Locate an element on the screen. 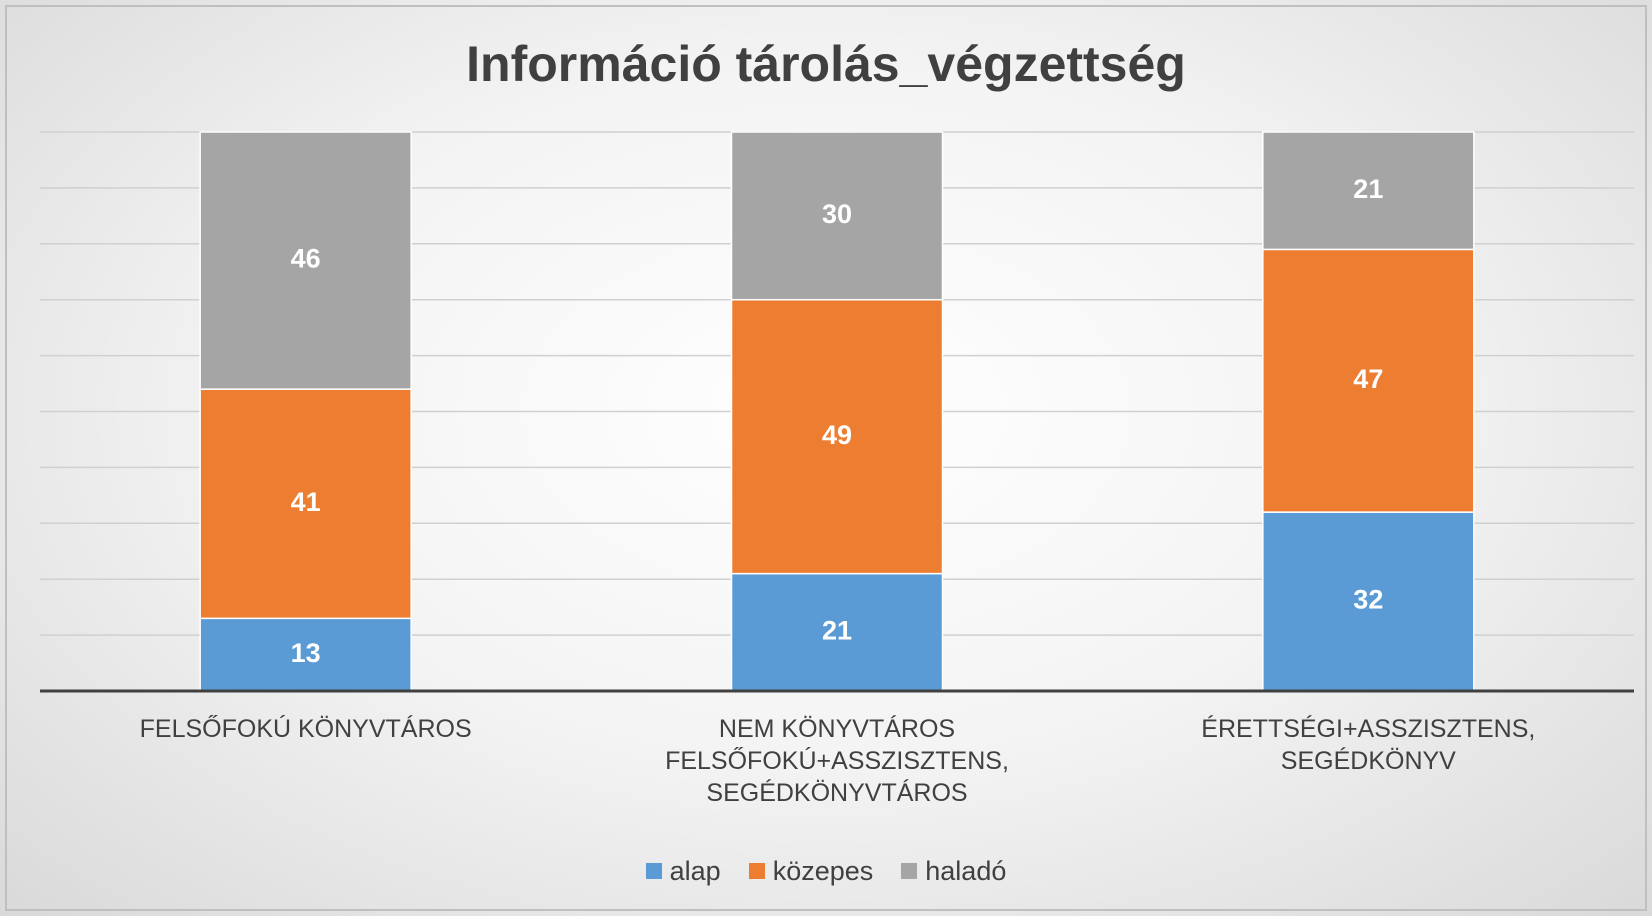 The image size is (1652, 916). data-label: 41 is located at coordinates (306, 502).